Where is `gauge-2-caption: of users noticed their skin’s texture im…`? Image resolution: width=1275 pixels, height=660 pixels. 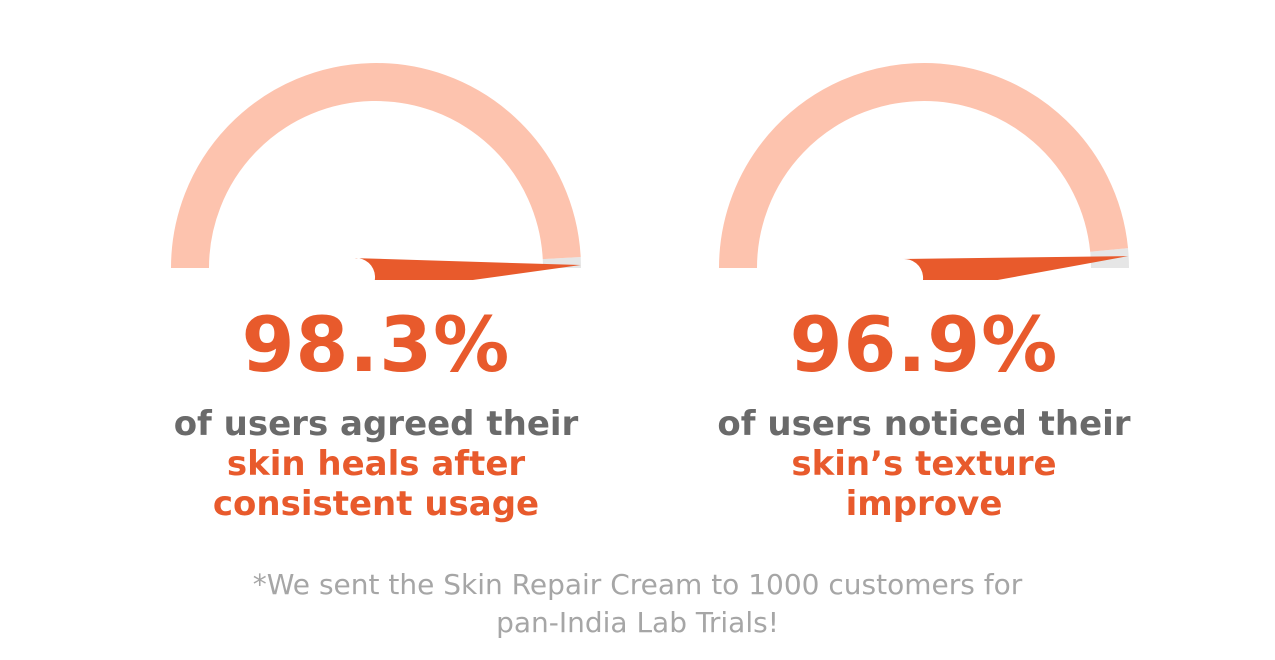
gauge-2-caption: of users noticed their skin’s texture im… is located at coordinates (924, 464).